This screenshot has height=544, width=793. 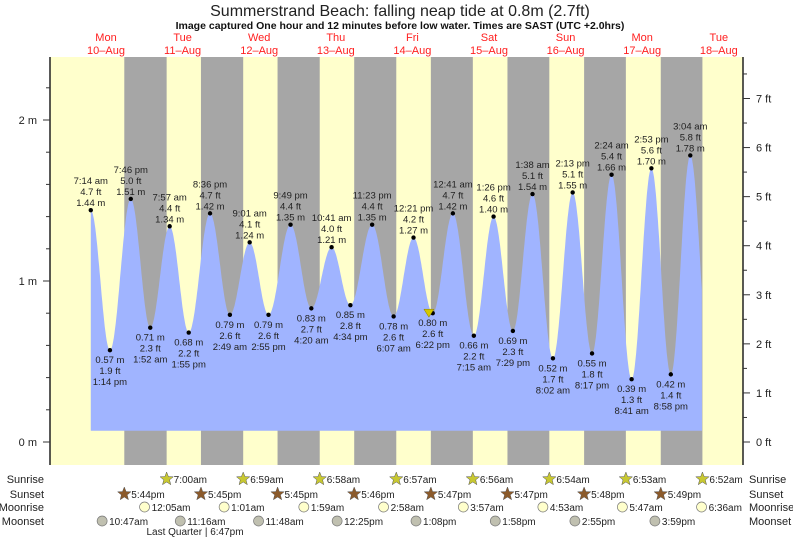 What do you see at coordinates (496, 480) in the screenshot?
I see `sunrise-time: 6:56am` at bounding box center [496, 480].